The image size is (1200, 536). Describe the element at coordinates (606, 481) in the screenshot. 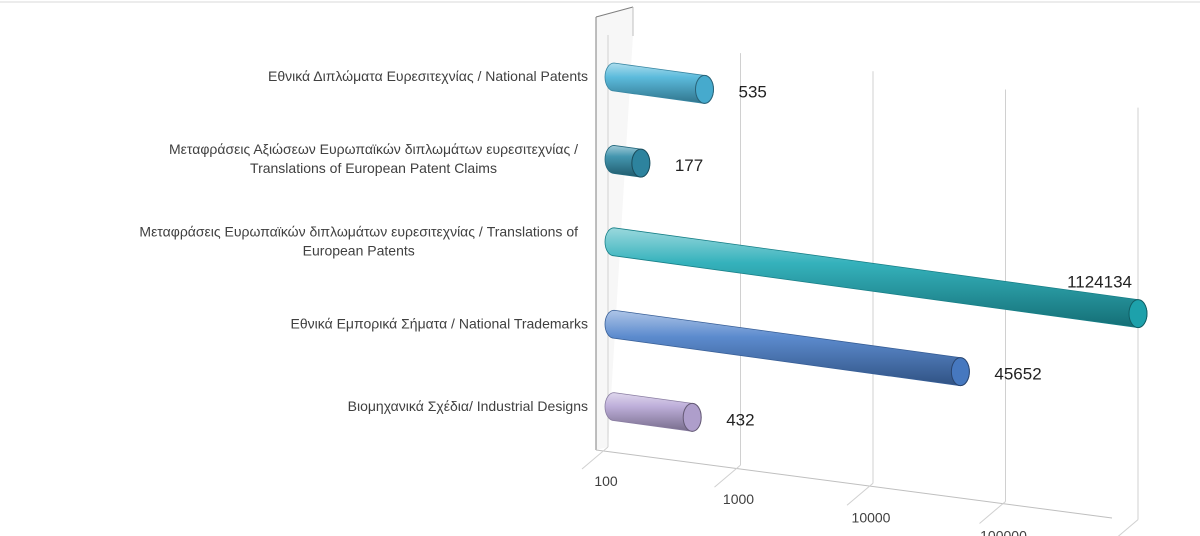

I see `tick-label: 100` at that location.